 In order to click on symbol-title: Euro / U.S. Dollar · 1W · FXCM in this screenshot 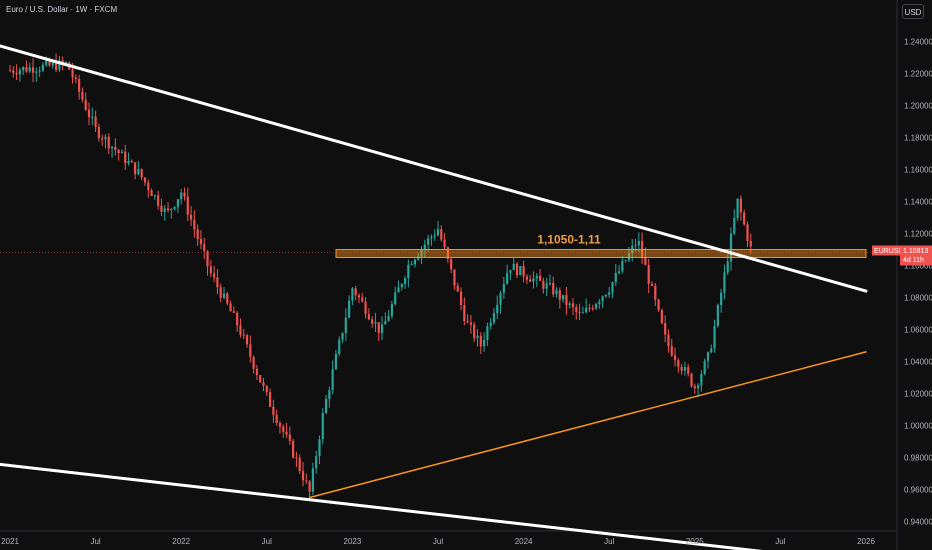, I will do `click(62, 9)`.